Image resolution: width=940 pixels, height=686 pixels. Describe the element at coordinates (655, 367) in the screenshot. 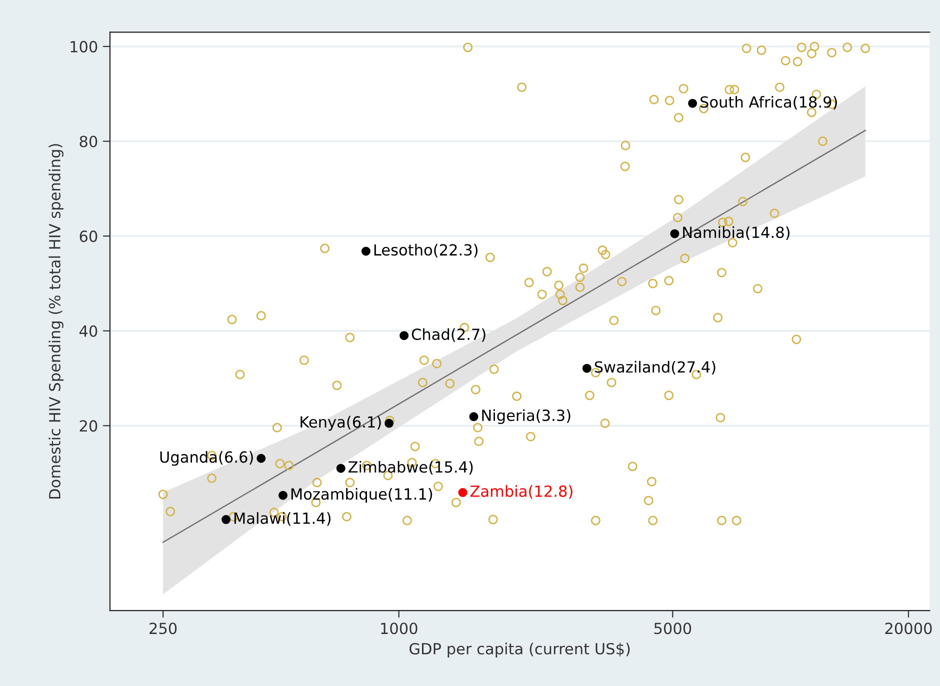

I see `data-label: Swaziland(27.4)` at that location.